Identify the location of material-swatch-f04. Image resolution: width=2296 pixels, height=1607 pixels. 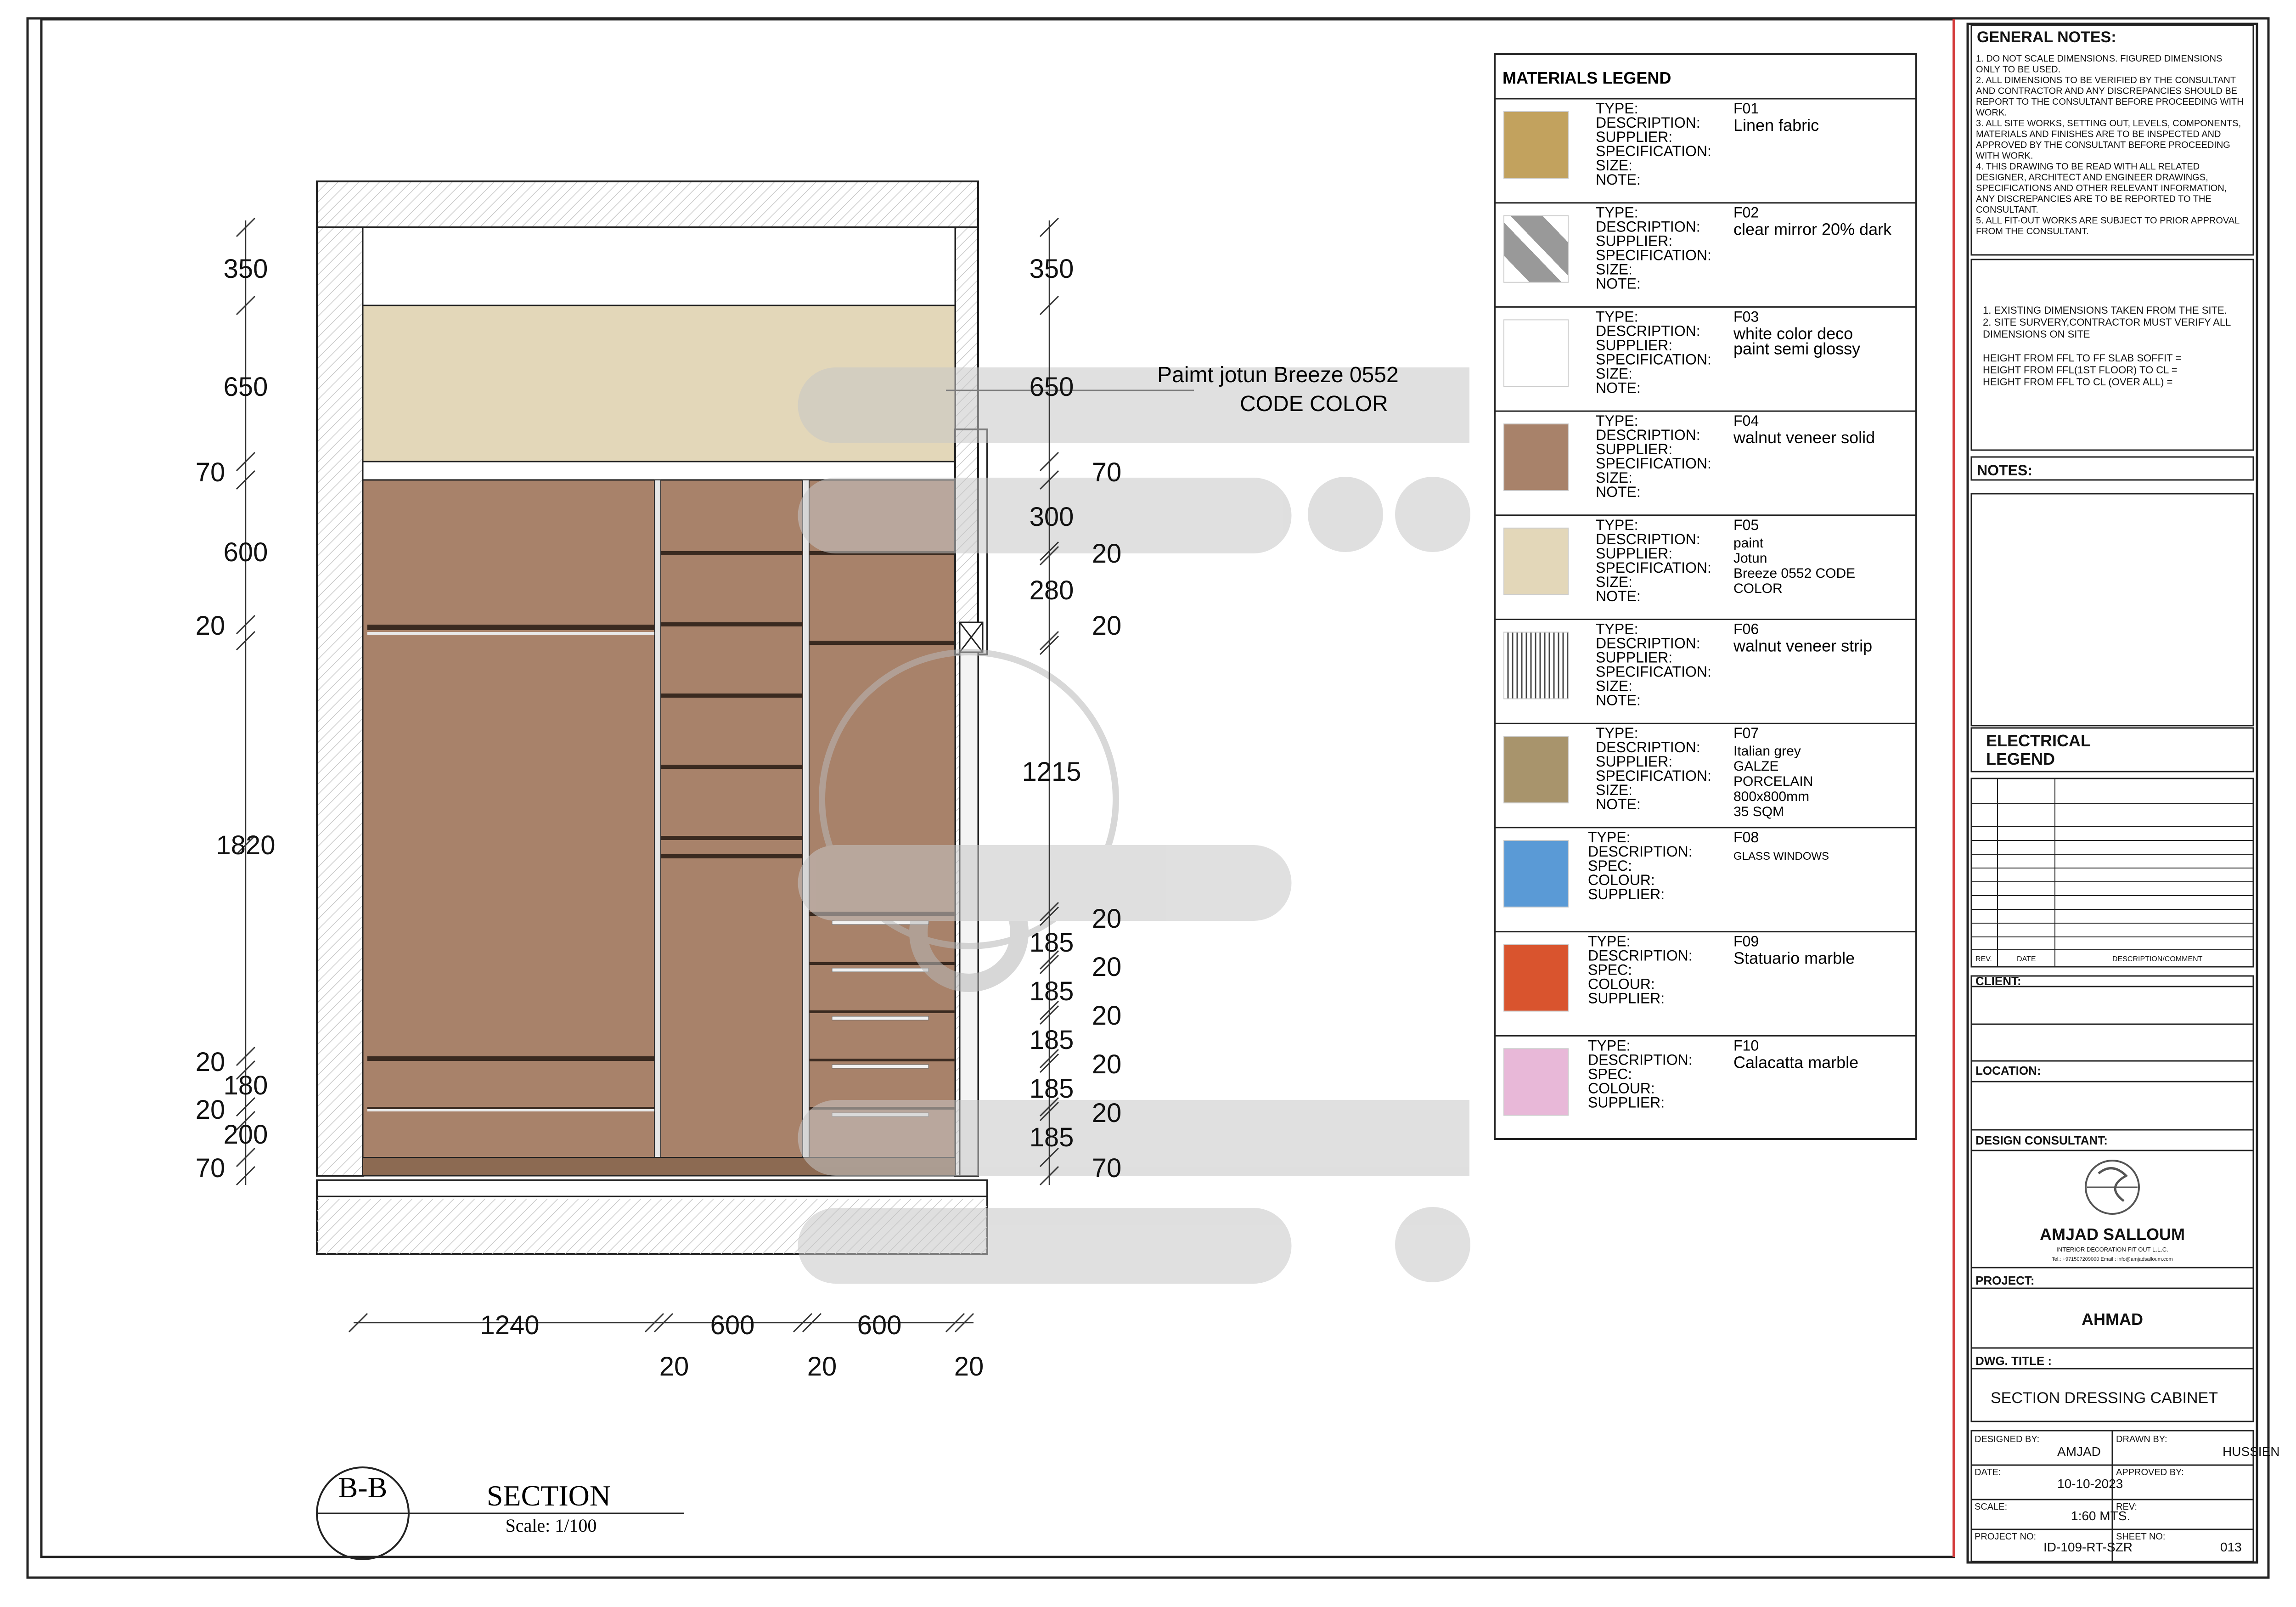
(1536, 457).